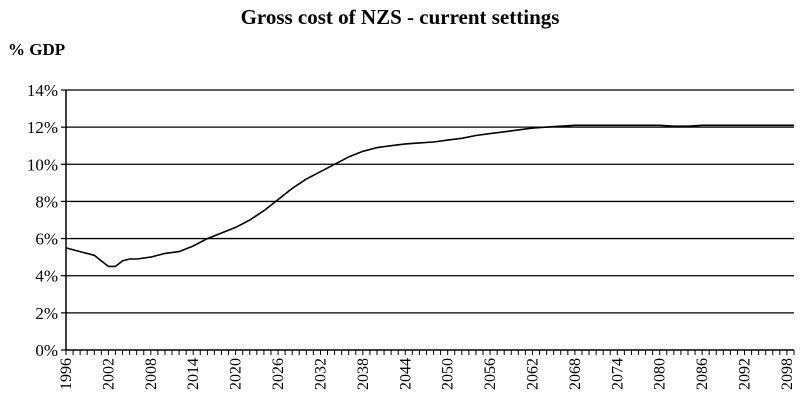 The image size is (800, 417). I want to click on y-tick-label: 14%, so click(42, 90).